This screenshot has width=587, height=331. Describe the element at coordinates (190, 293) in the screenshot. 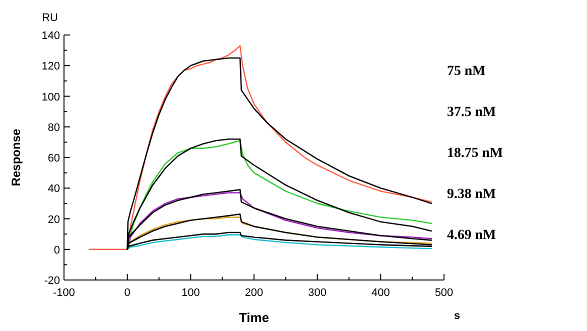

I see `x-tick-label: 100` at that location.